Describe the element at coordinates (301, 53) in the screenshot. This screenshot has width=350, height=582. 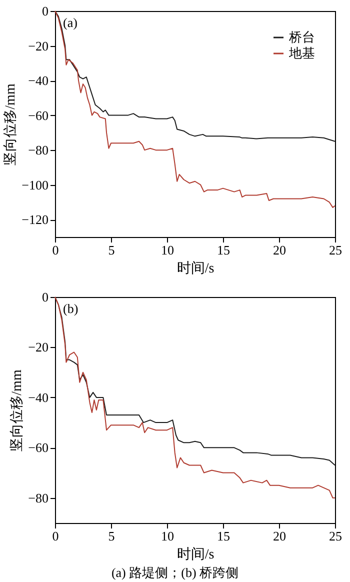
I see `legend-label: 地基` at that location.